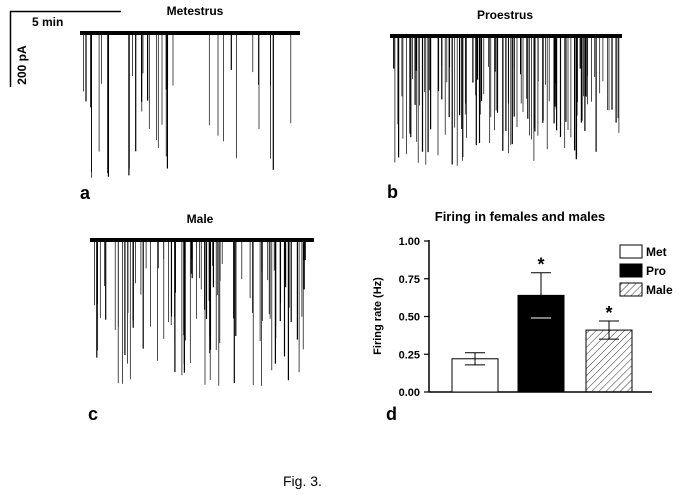  Describe the element at coordinates (302, 481) in the screenshot. I see `figure-caption: Fig. 3.` at that location.